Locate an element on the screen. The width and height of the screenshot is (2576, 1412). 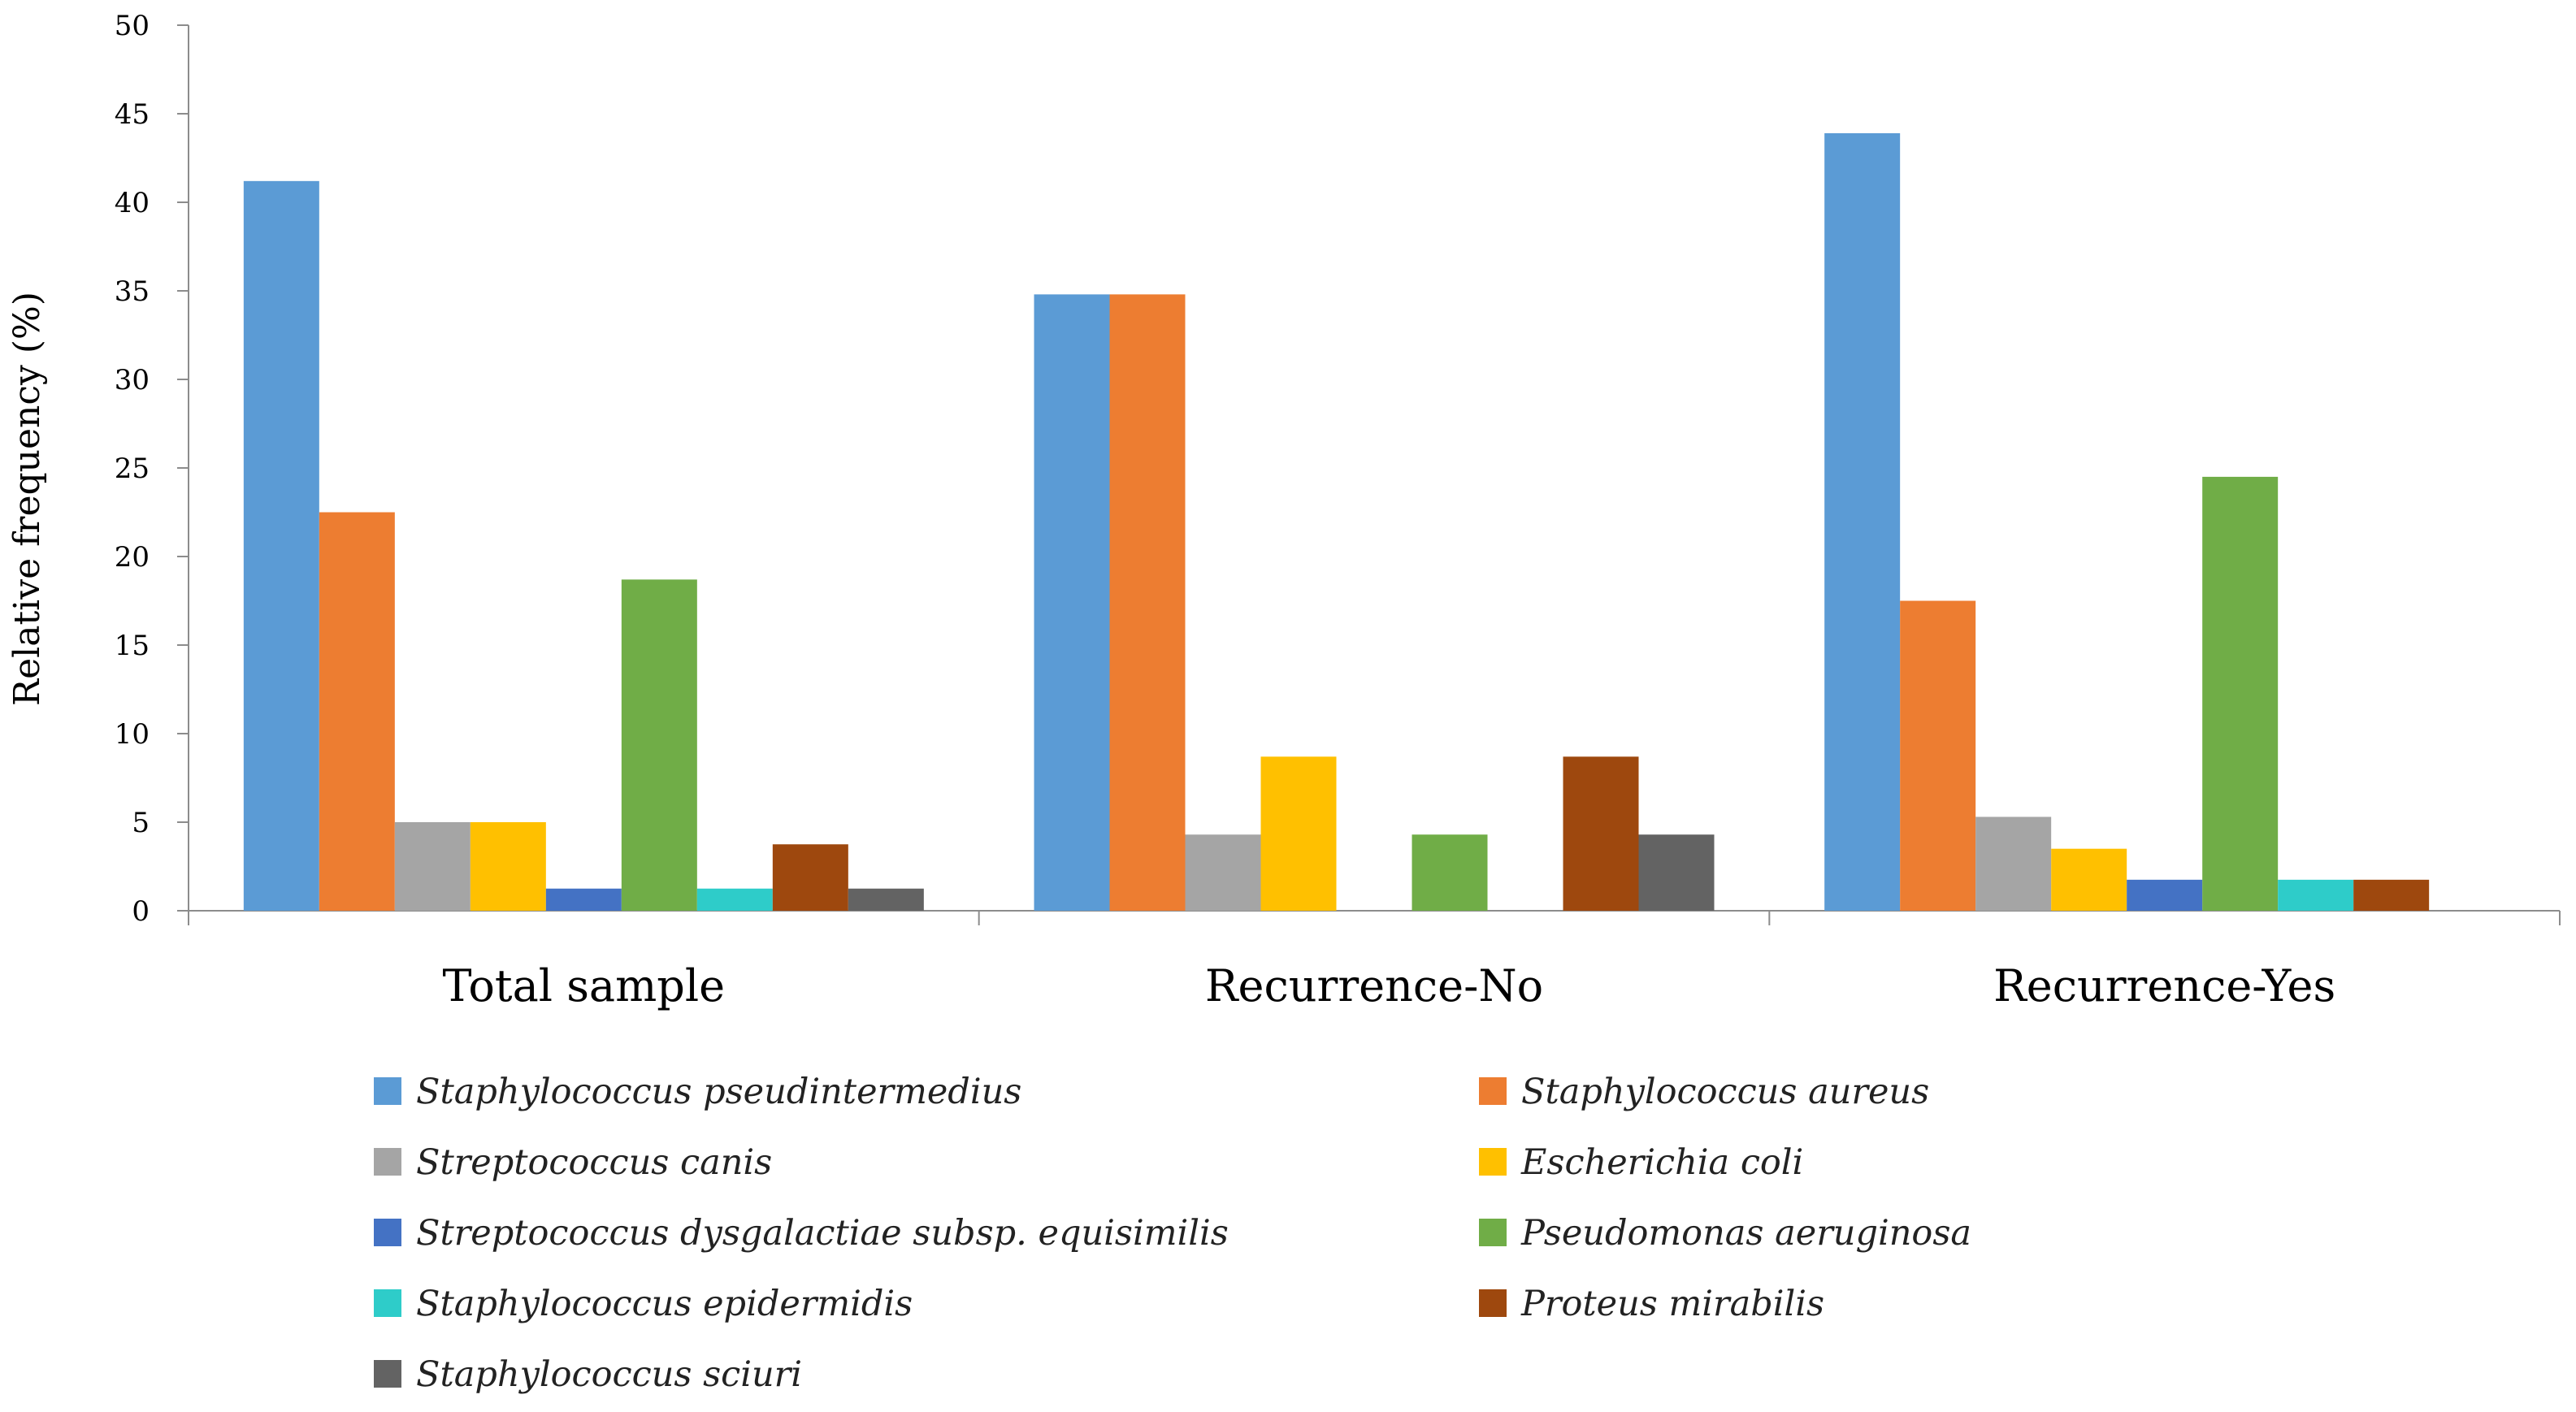
legend-item: Staphylococcus aureus is located at coordinates (1704, 1092).